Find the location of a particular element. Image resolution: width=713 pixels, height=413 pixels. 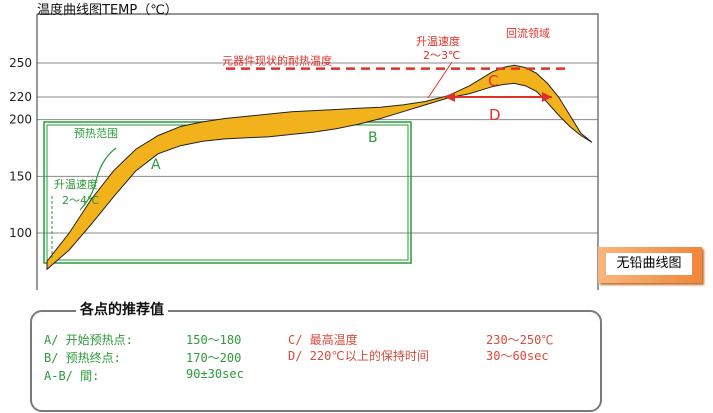

ramp-right-value: 2～3℃ is located at coordinates (441, 55).